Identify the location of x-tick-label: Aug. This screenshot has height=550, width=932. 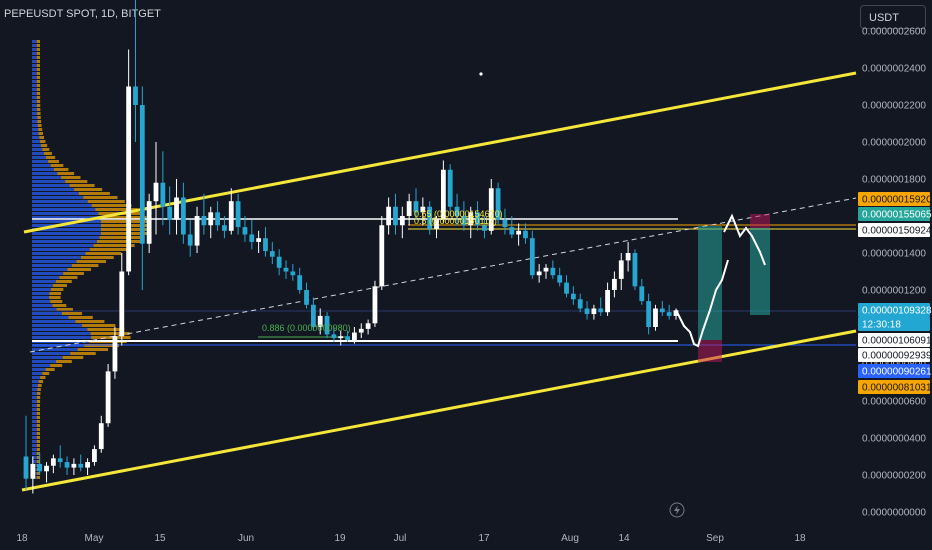
(570, 538).